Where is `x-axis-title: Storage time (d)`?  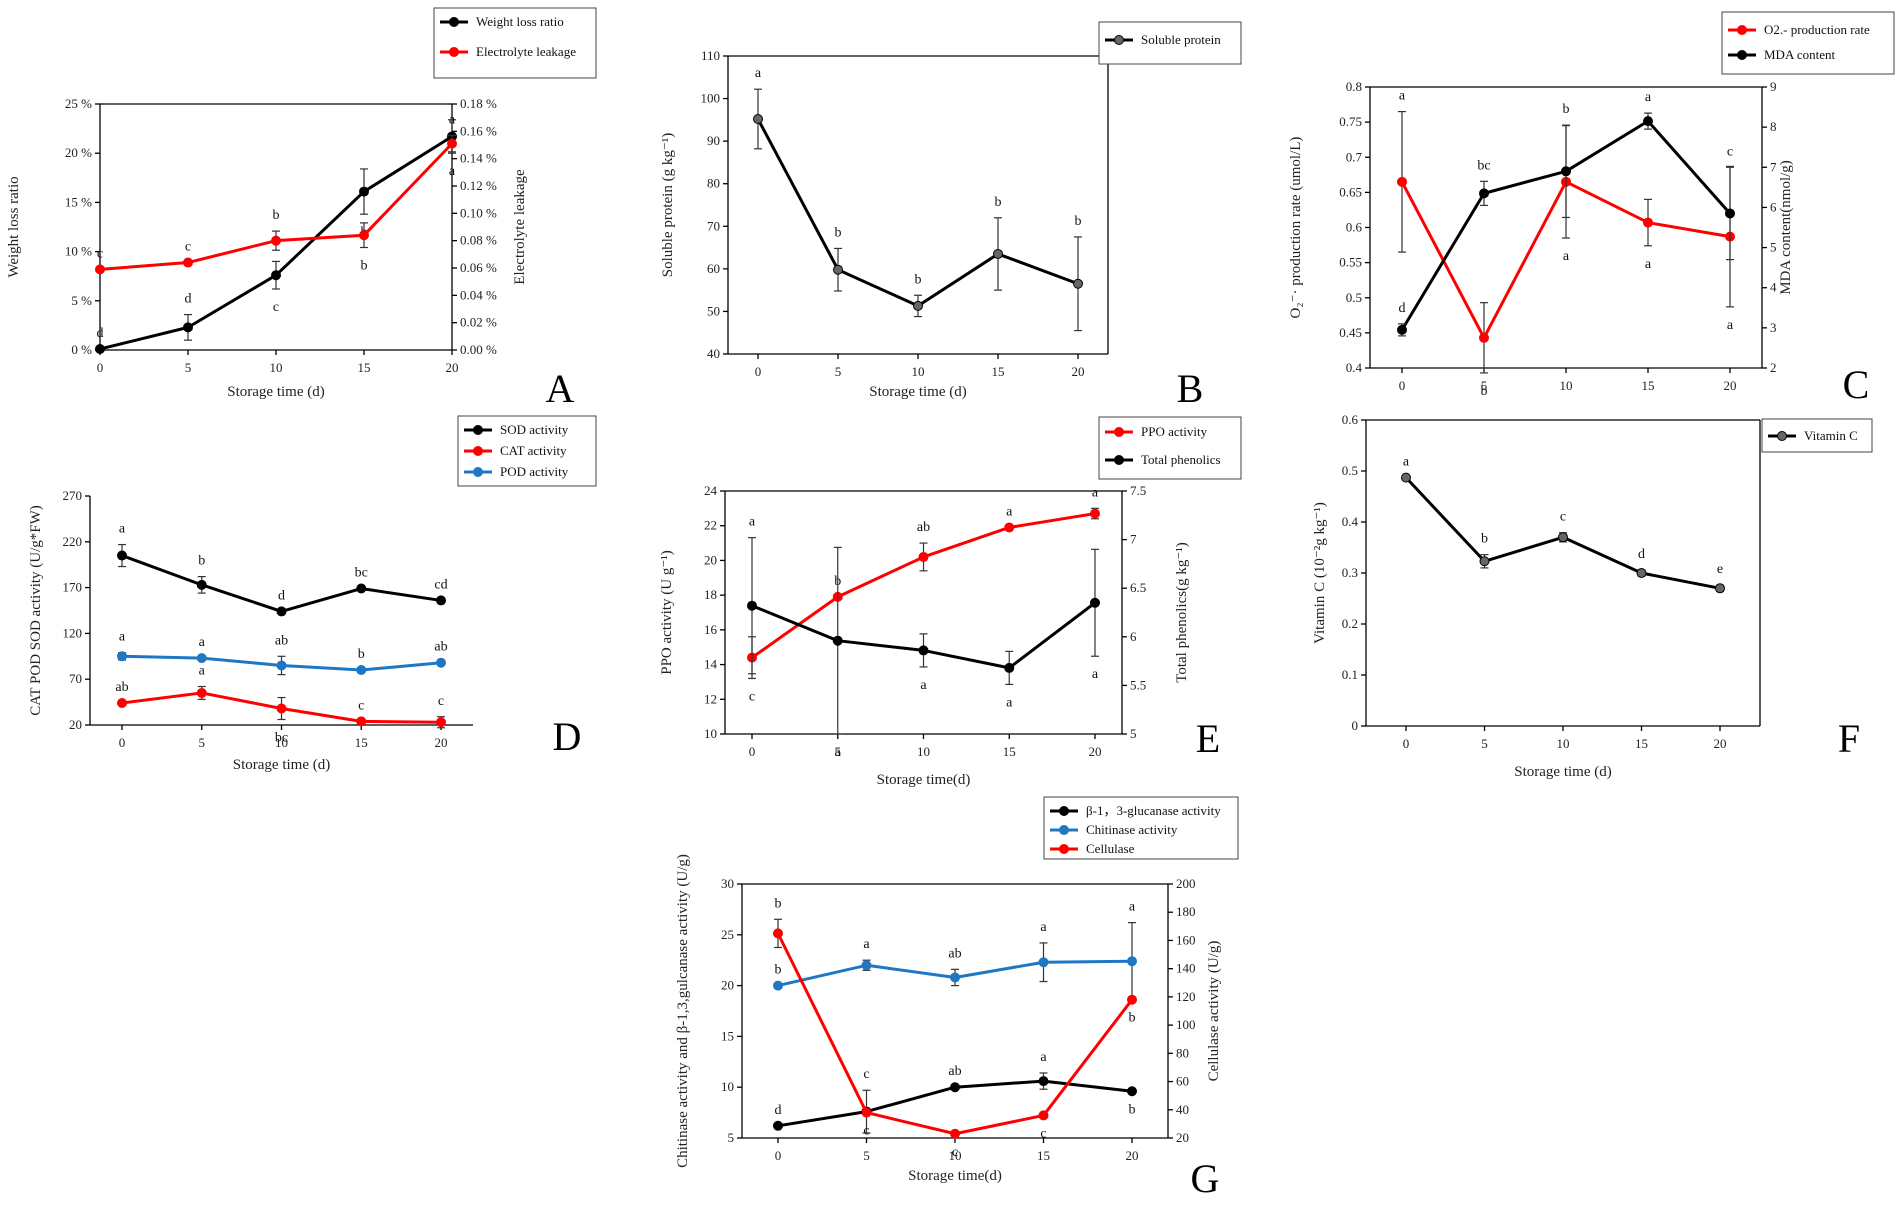 x-axis-title: Storage time (d) is located at coordinates (1562, 772).